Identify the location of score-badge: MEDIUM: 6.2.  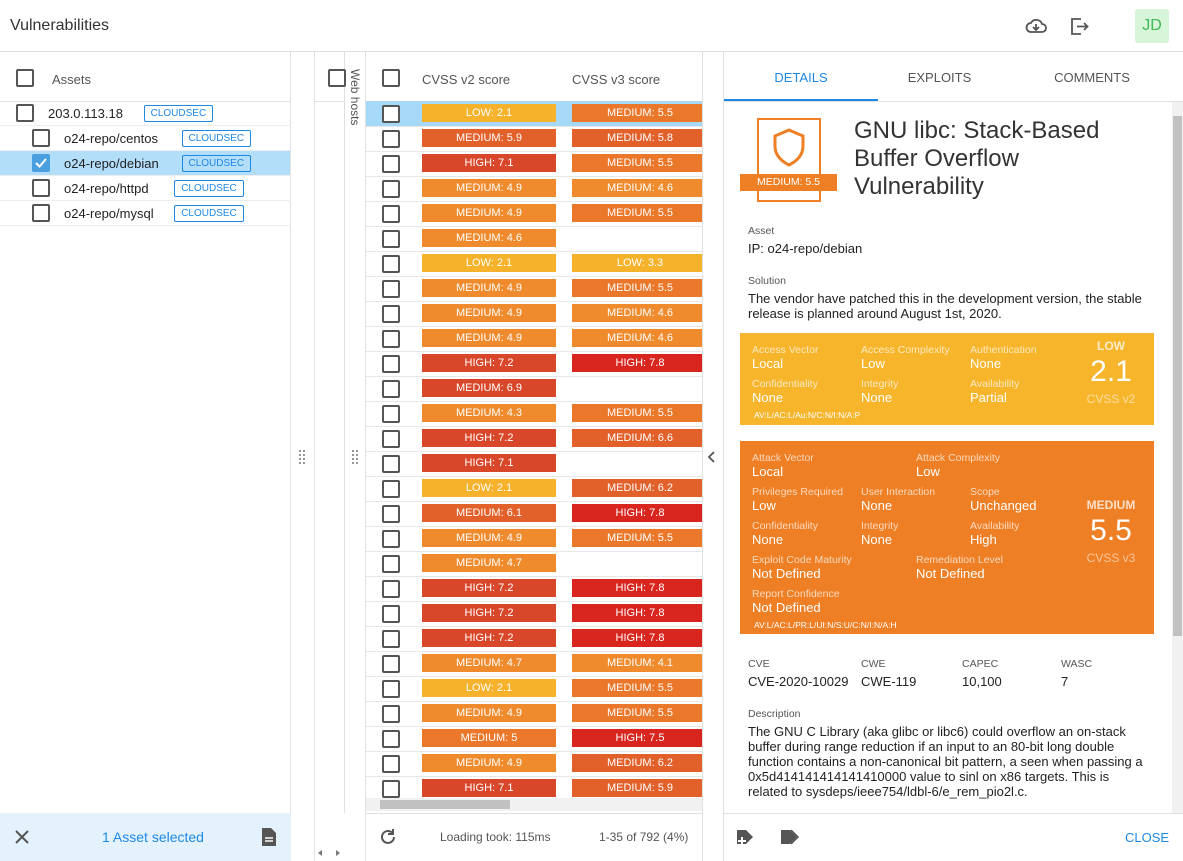
(637, 763).